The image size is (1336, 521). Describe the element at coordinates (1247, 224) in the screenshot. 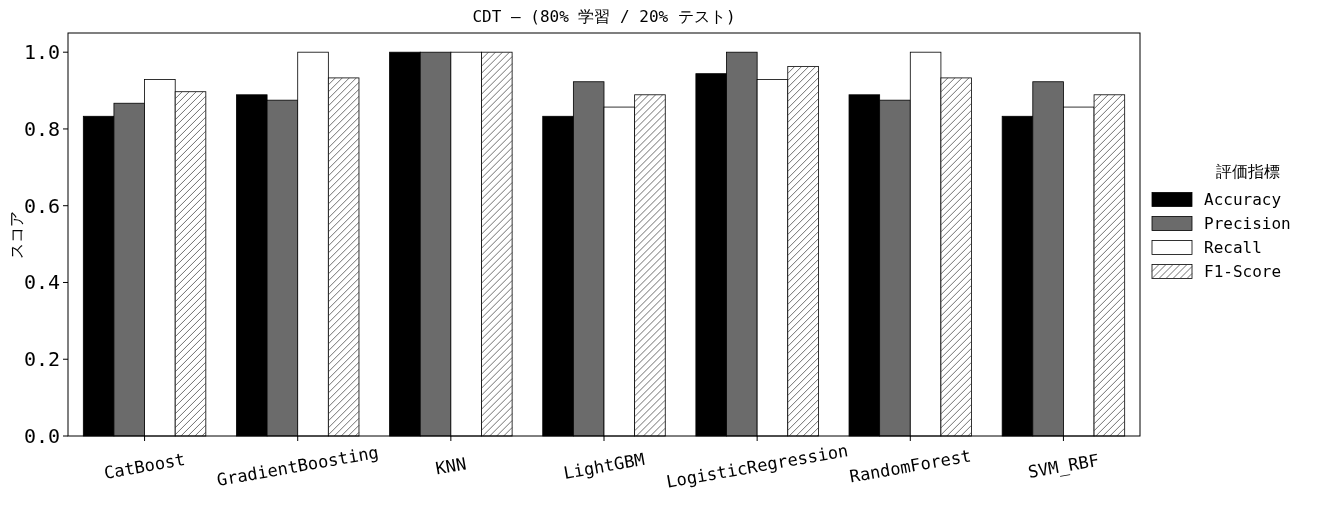

I see `legend-label: Precision` at that location.